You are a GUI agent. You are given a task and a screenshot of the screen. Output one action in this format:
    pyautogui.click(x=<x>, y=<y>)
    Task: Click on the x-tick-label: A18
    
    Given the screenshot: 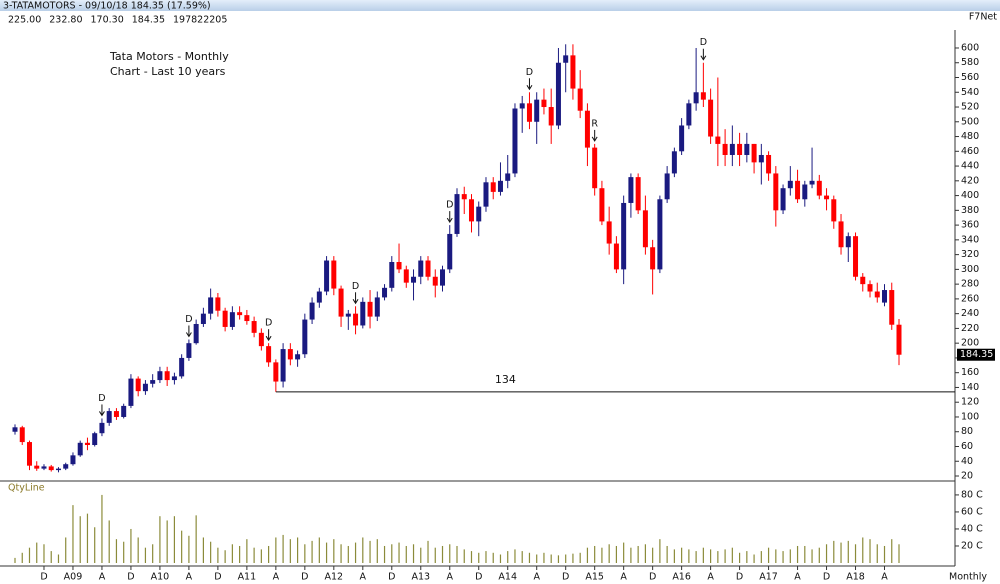 What is the action you would take?
    pyautogui.click(x=855, y=577)
    